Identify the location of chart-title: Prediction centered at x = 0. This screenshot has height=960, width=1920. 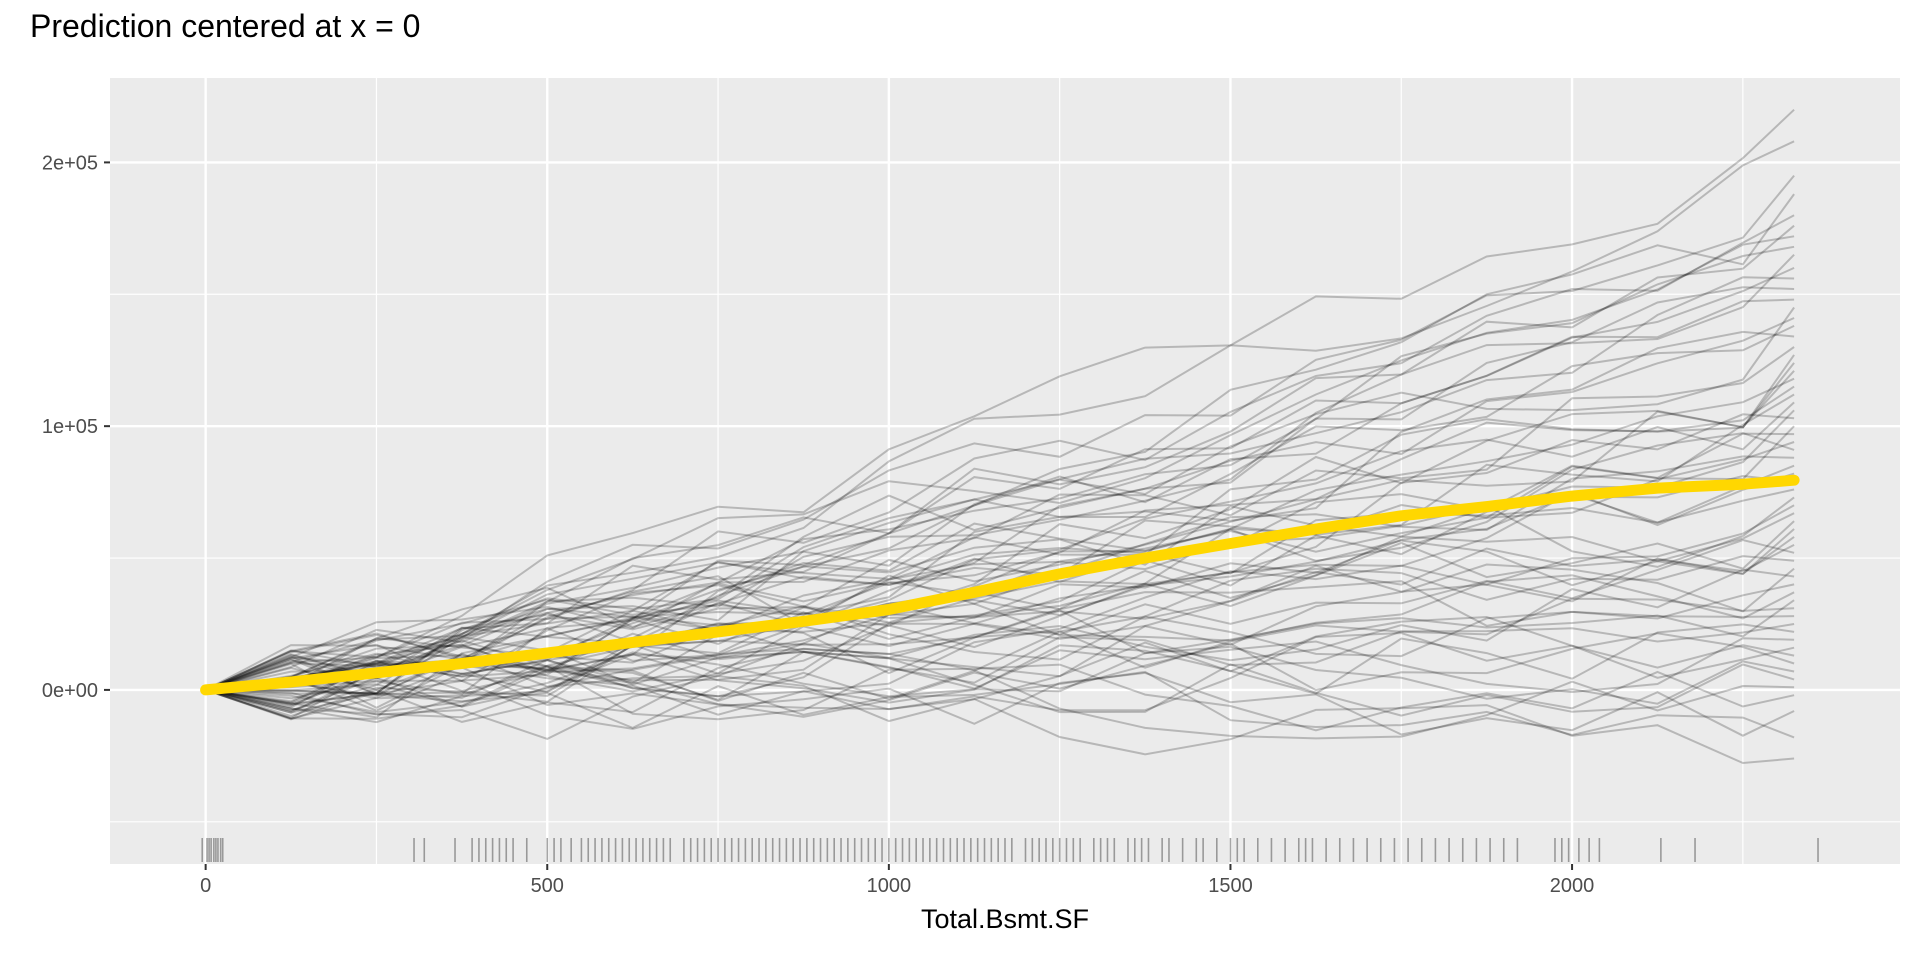
(225, 26).